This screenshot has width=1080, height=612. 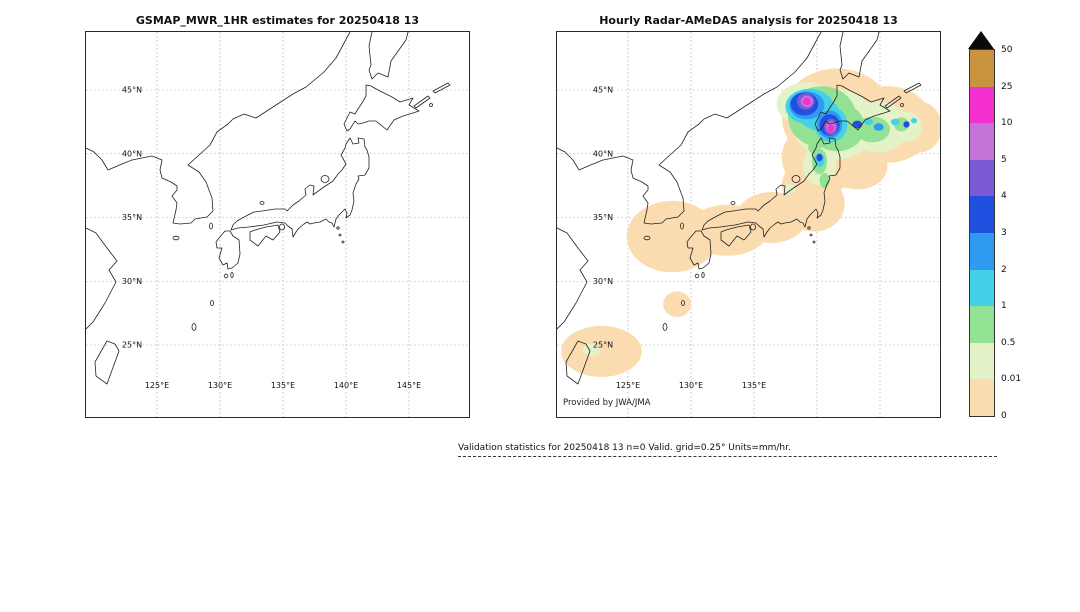 What do you see at coordinates (991, 139) in the screenshot?
I see `colorbar-segment: 10` at bounding box center [991, 139].